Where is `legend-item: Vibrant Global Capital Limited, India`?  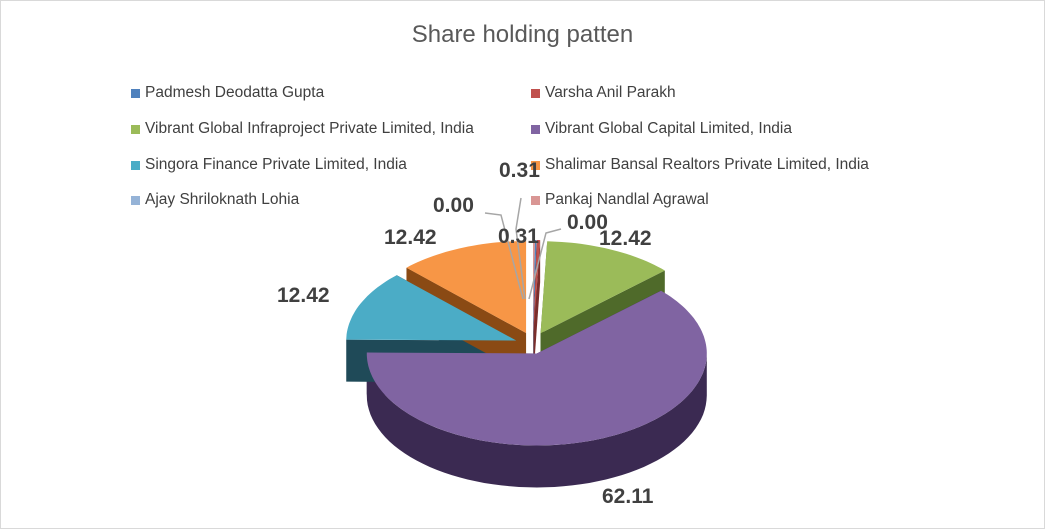 legend-item: Vibrant Global Capital Limited, India is located at coordinates (661, 129).